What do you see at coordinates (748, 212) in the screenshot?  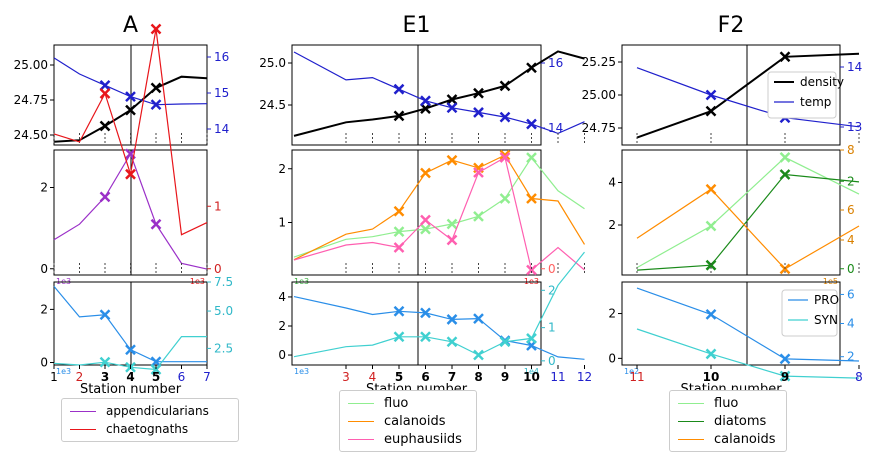 I see `series-line-fluo` at bounding box center [748, 212].